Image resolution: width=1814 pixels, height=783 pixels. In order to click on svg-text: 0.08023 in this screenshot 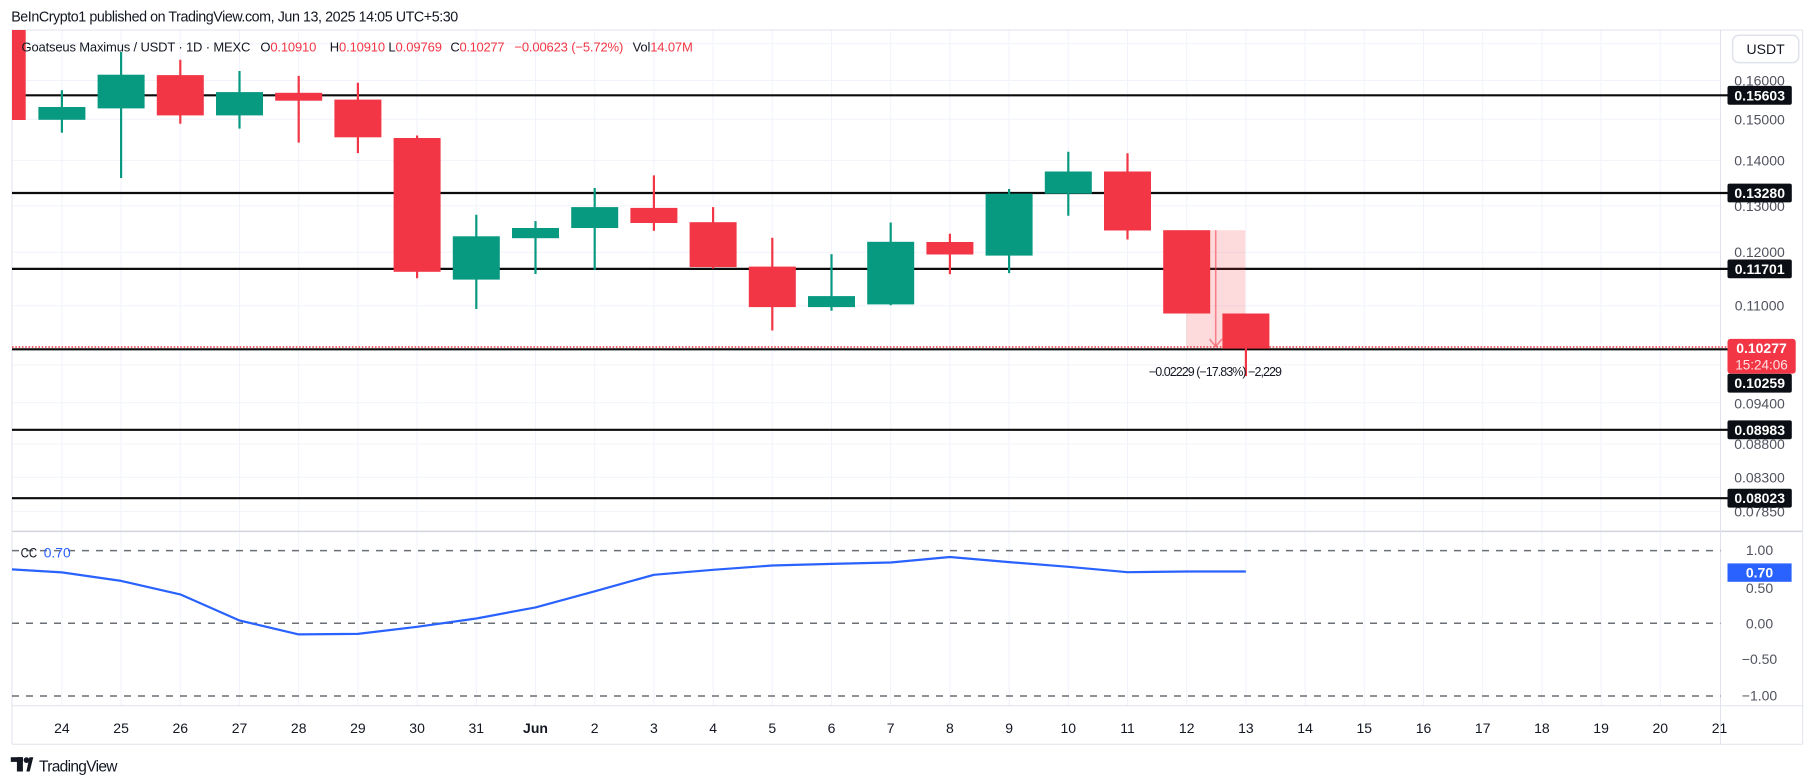, I will do `click(1759, 498)`.